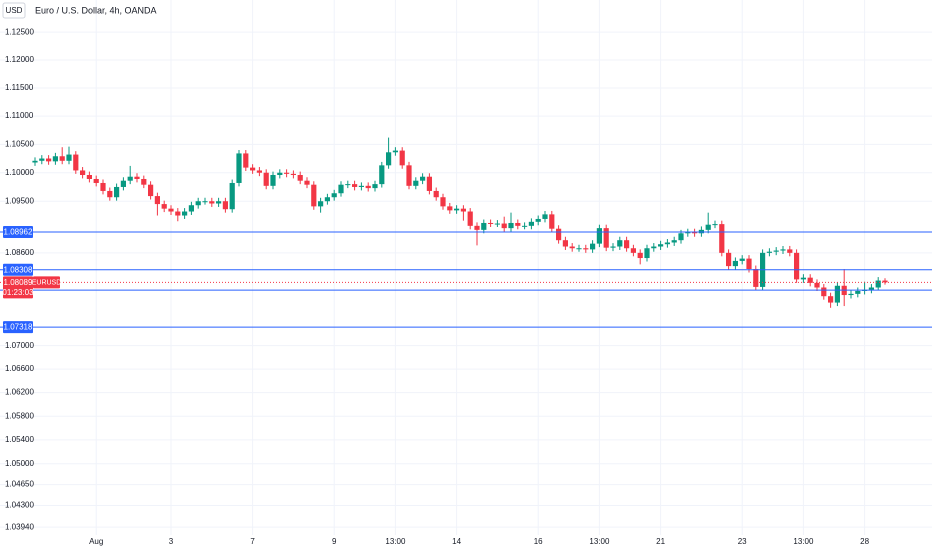 This screenshot has height=550, width=932. Describe the element at coordinates (456, 541) in the screenshot. I see `x-tick-label: 14` at that location.